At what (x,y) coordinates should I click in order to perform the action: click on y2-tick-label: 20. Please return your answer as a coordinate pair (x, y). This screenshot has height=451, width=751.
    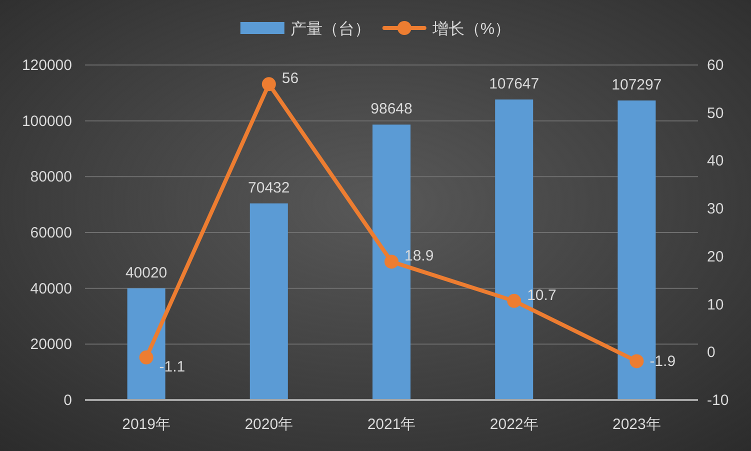
    Looking at the image, I should click on (715, 257).